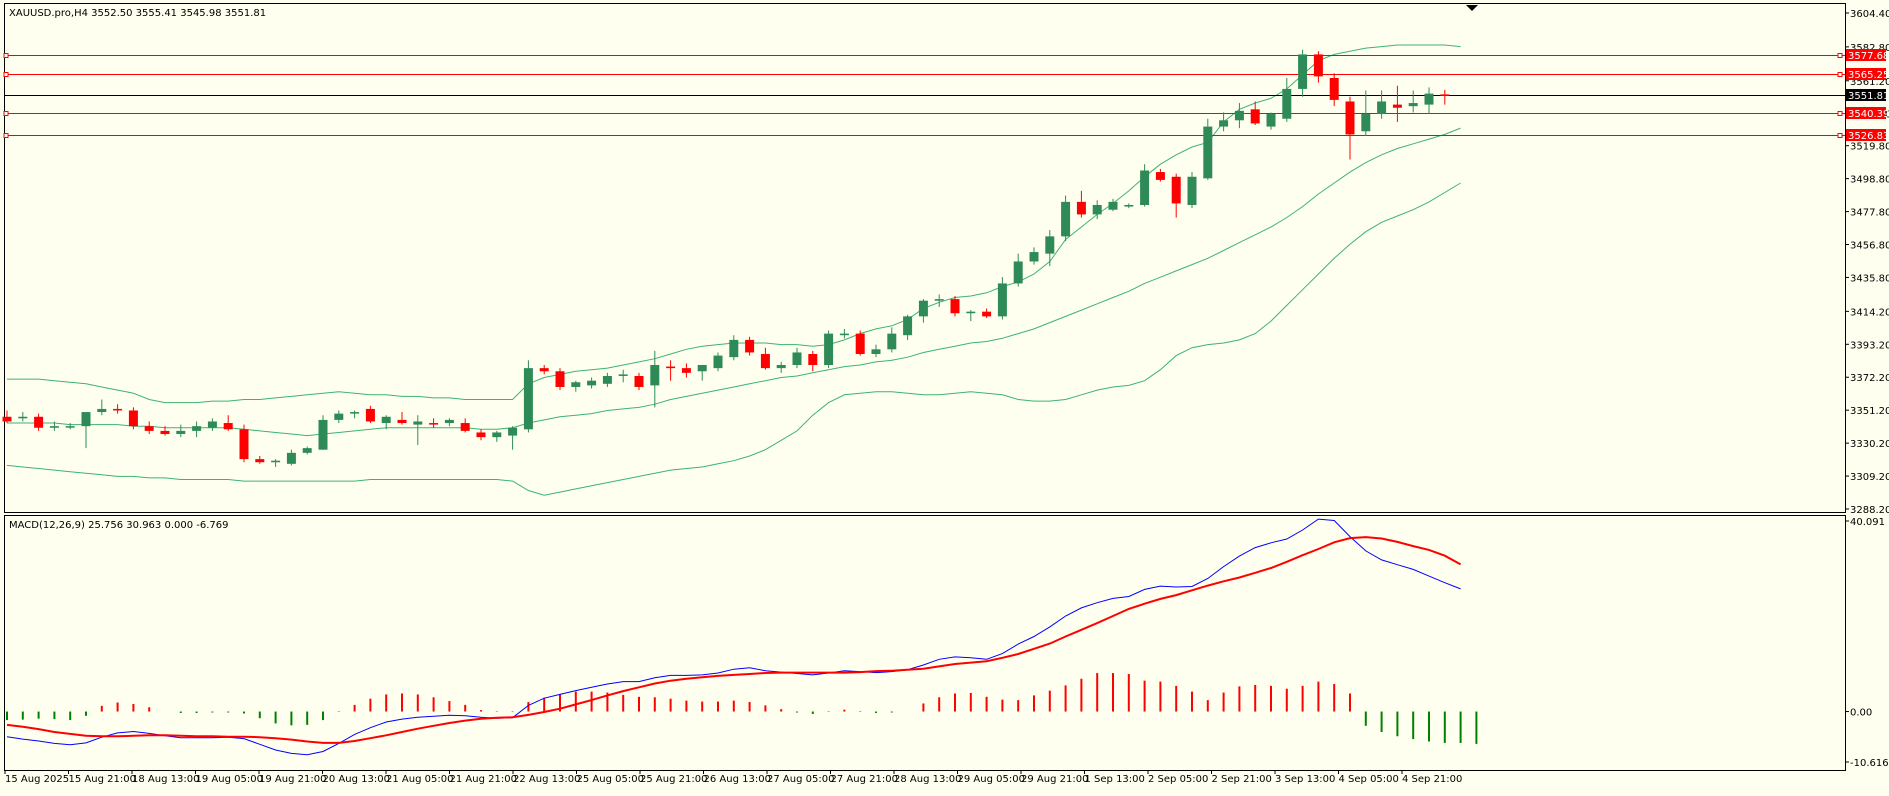  What do you see at coordinates (1178, 779) in the screenshot?
I see `time-axis-label: 2 Sep 05:00` at bounding box center [1178, 779].